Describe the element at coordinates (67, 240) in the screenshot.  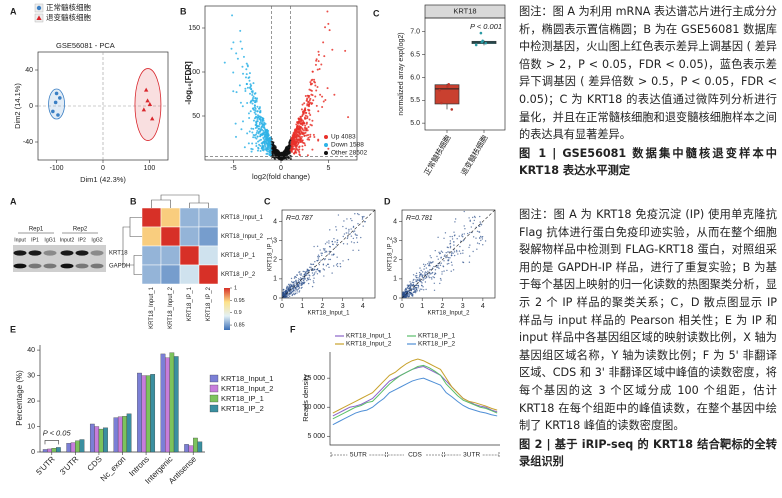
I see `lane-label: Input2` at that location.